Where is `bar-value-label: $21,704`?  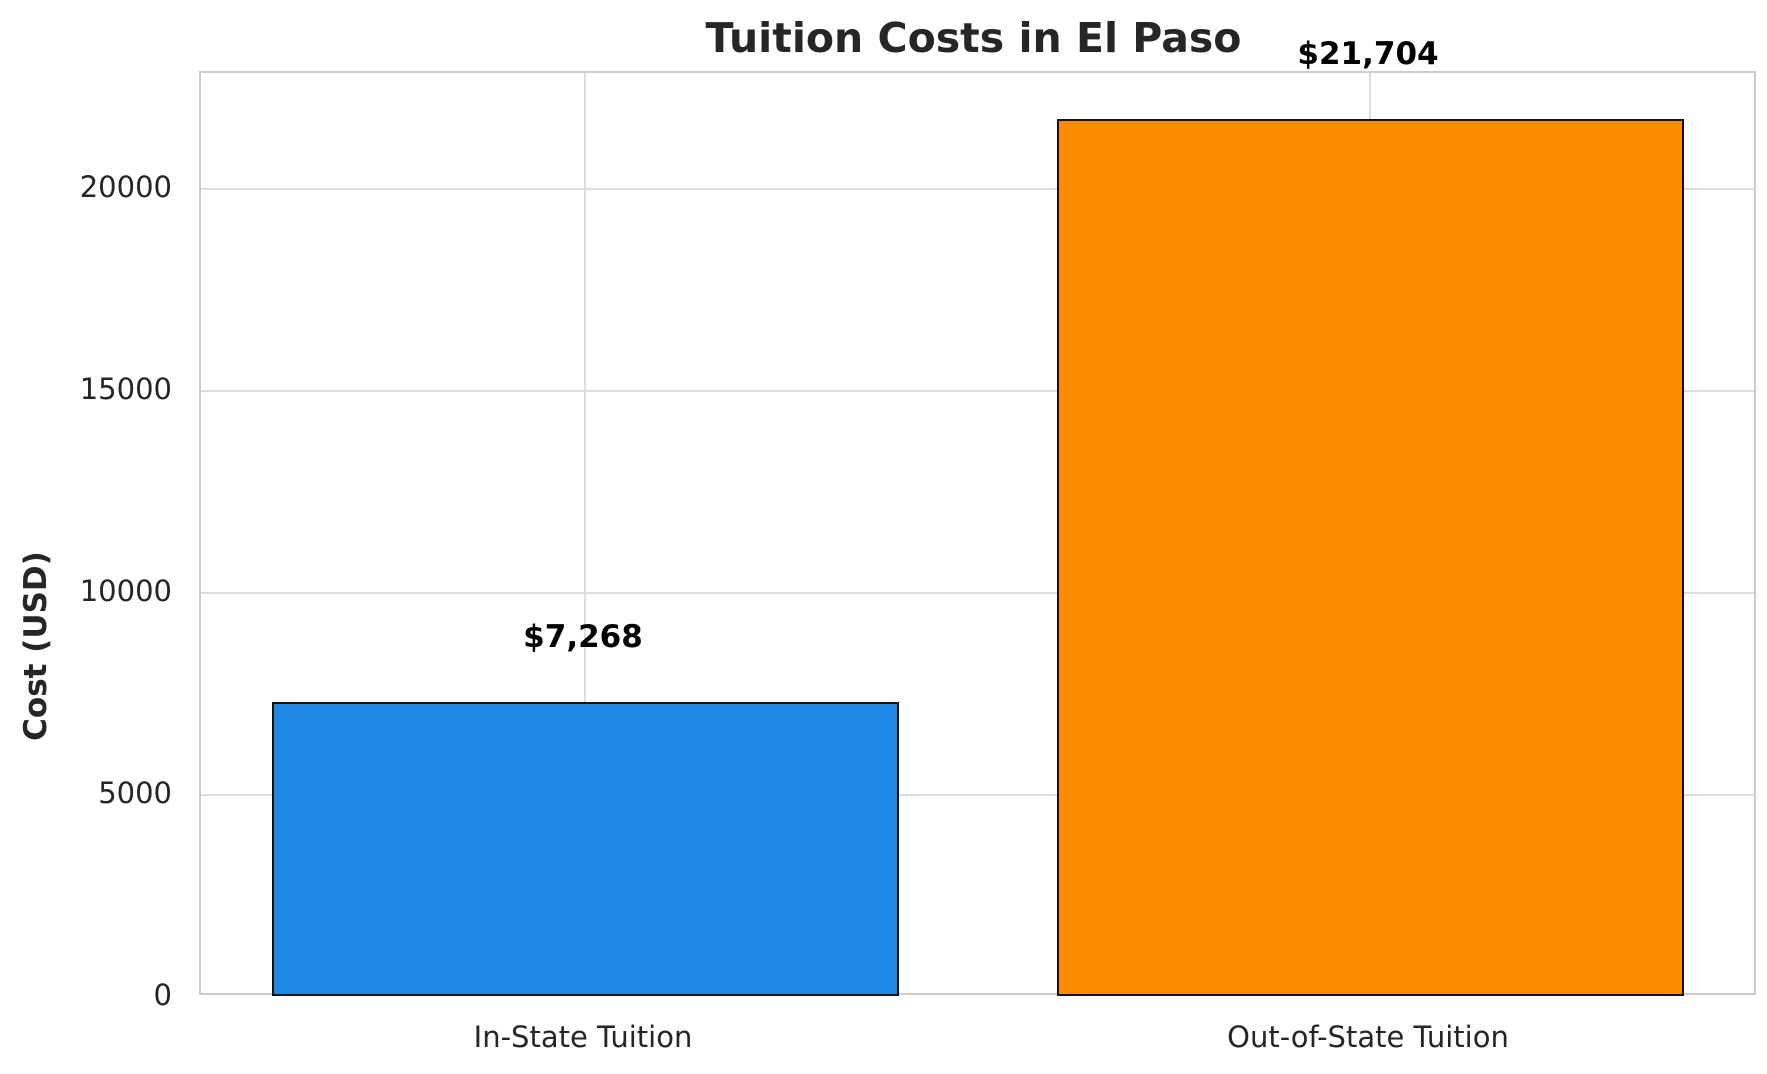
bar-value-label: $21,704 is located at coordinates (1368, 54).